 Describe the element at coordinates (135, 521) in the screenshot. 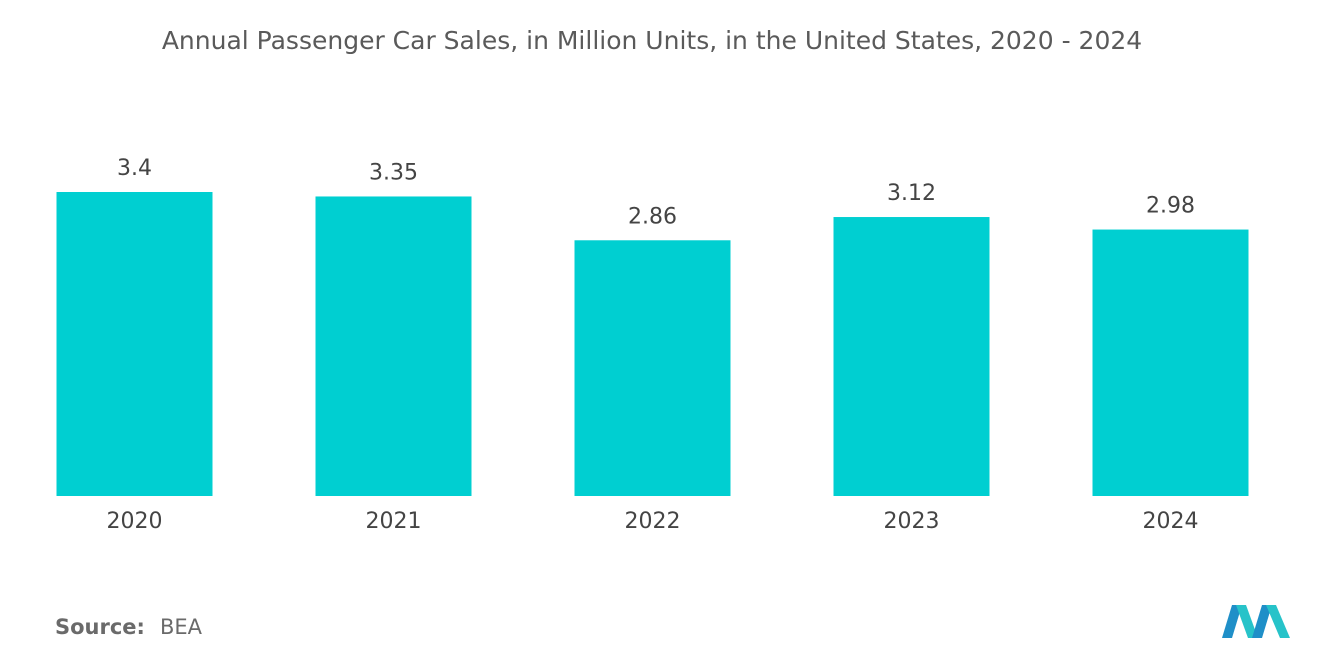

I see `x-tick-label: 2020` at that location.